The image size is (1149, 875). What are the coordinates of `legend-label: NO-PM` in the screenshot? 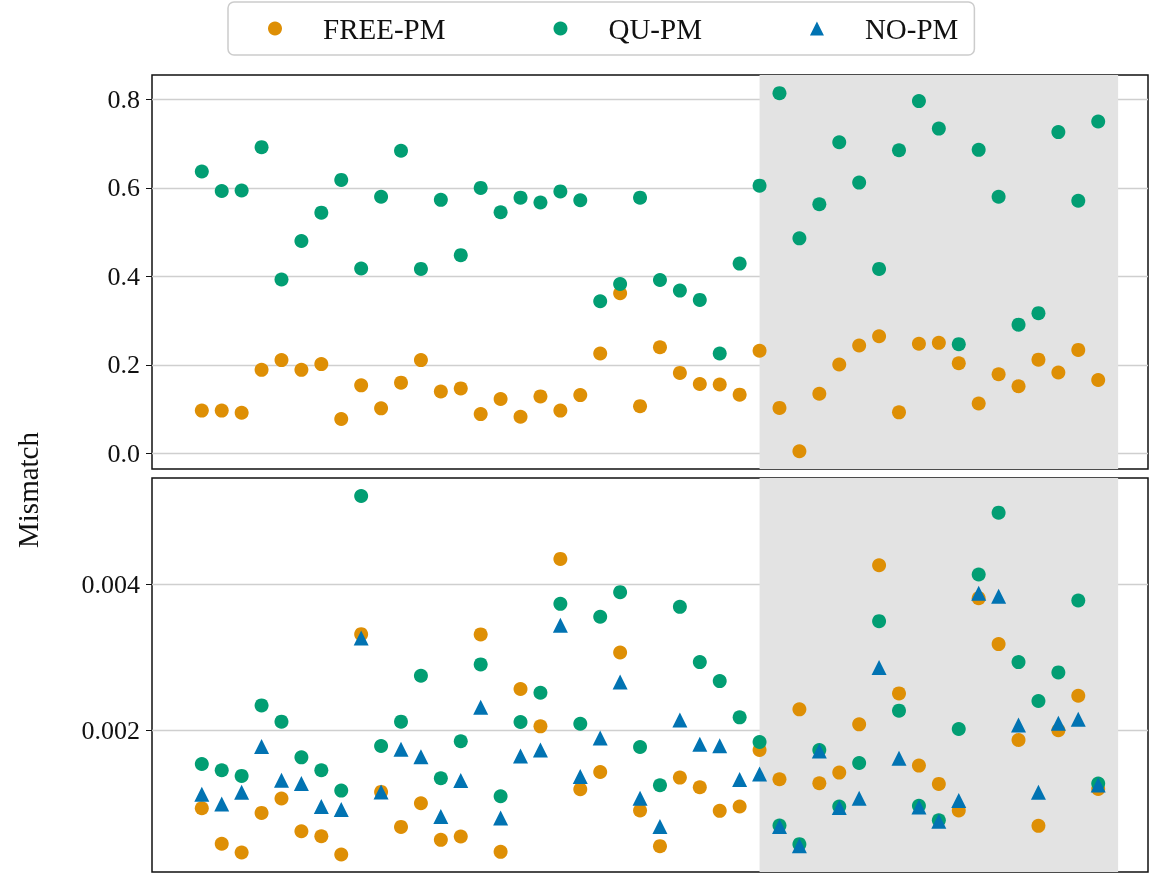 It's located at (911, 28).